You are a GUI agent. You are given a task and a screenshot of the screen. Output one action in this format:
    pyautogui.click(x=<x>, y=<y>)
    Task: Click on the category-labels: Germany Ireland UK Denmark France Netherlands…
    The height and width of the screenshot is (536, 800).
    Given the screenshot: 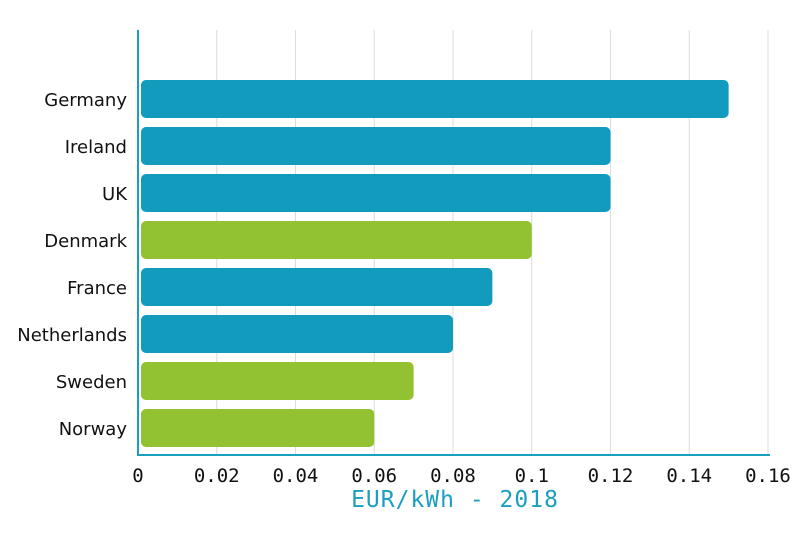 What is the action you would take?
    pyautogui.click(x=72, y=265)
    